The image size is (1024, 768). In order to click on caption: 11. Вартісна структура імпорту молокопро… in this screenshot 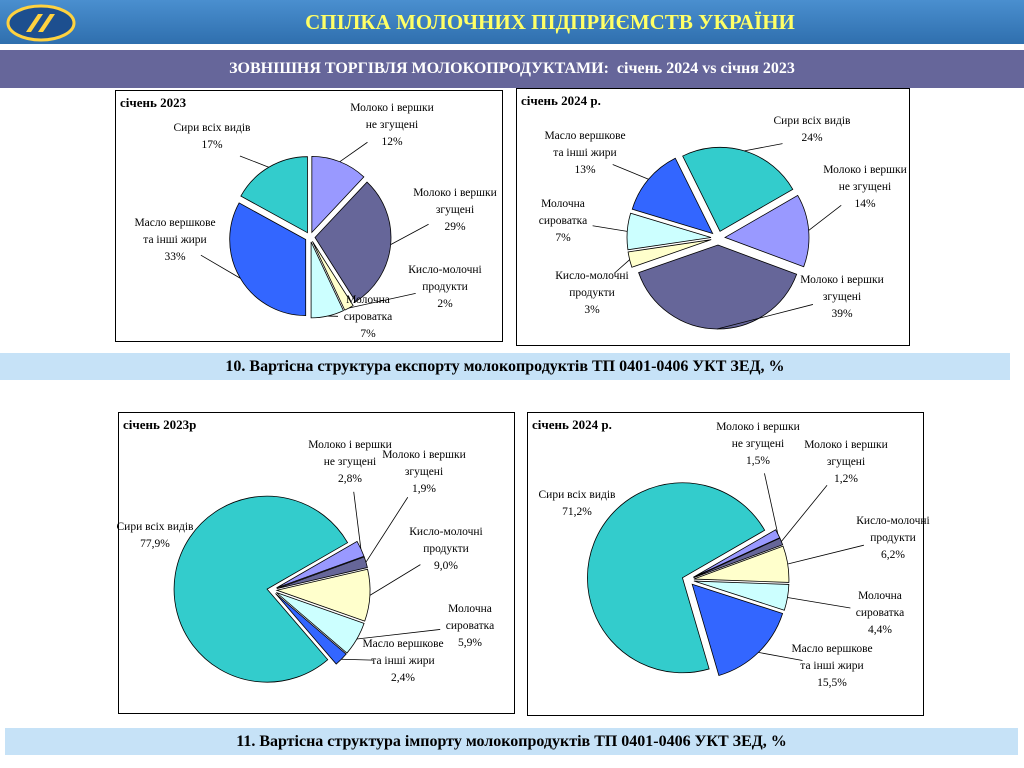, I will do `click(511, 741)`.